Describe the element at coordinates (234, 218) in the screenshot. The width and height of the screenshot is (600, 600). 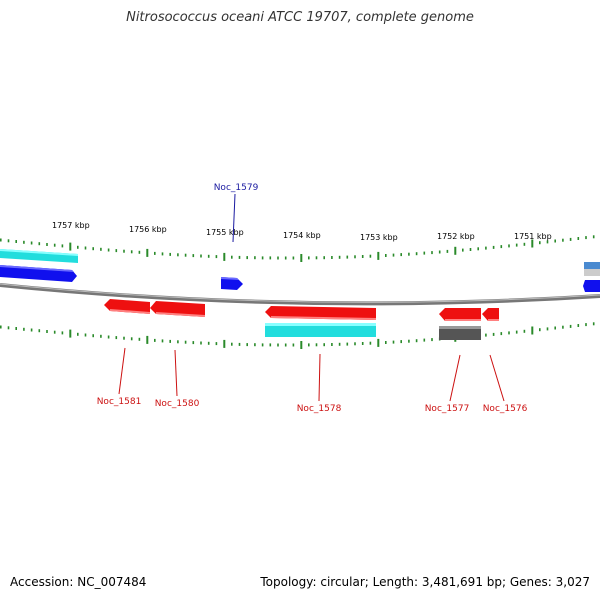
I see `leader-line-noc1579` at that location.